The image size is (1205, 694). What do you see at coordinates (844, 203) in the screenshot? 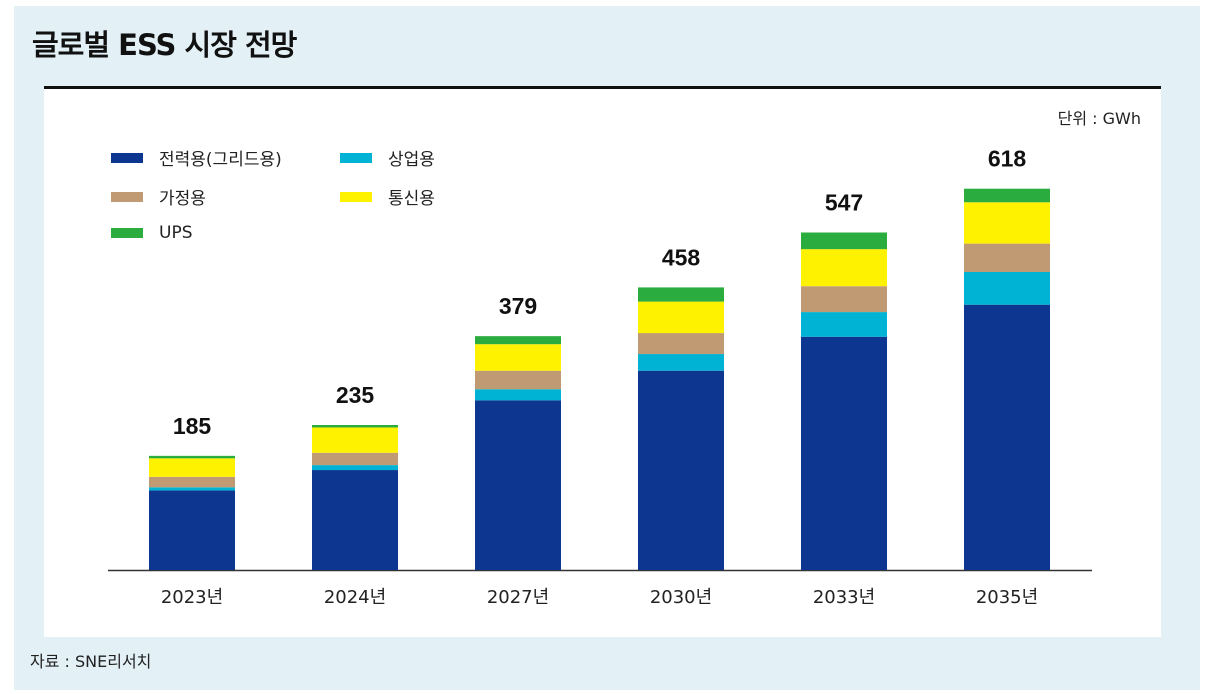
I see `total-label: 547` at bounding box center [844, 203].